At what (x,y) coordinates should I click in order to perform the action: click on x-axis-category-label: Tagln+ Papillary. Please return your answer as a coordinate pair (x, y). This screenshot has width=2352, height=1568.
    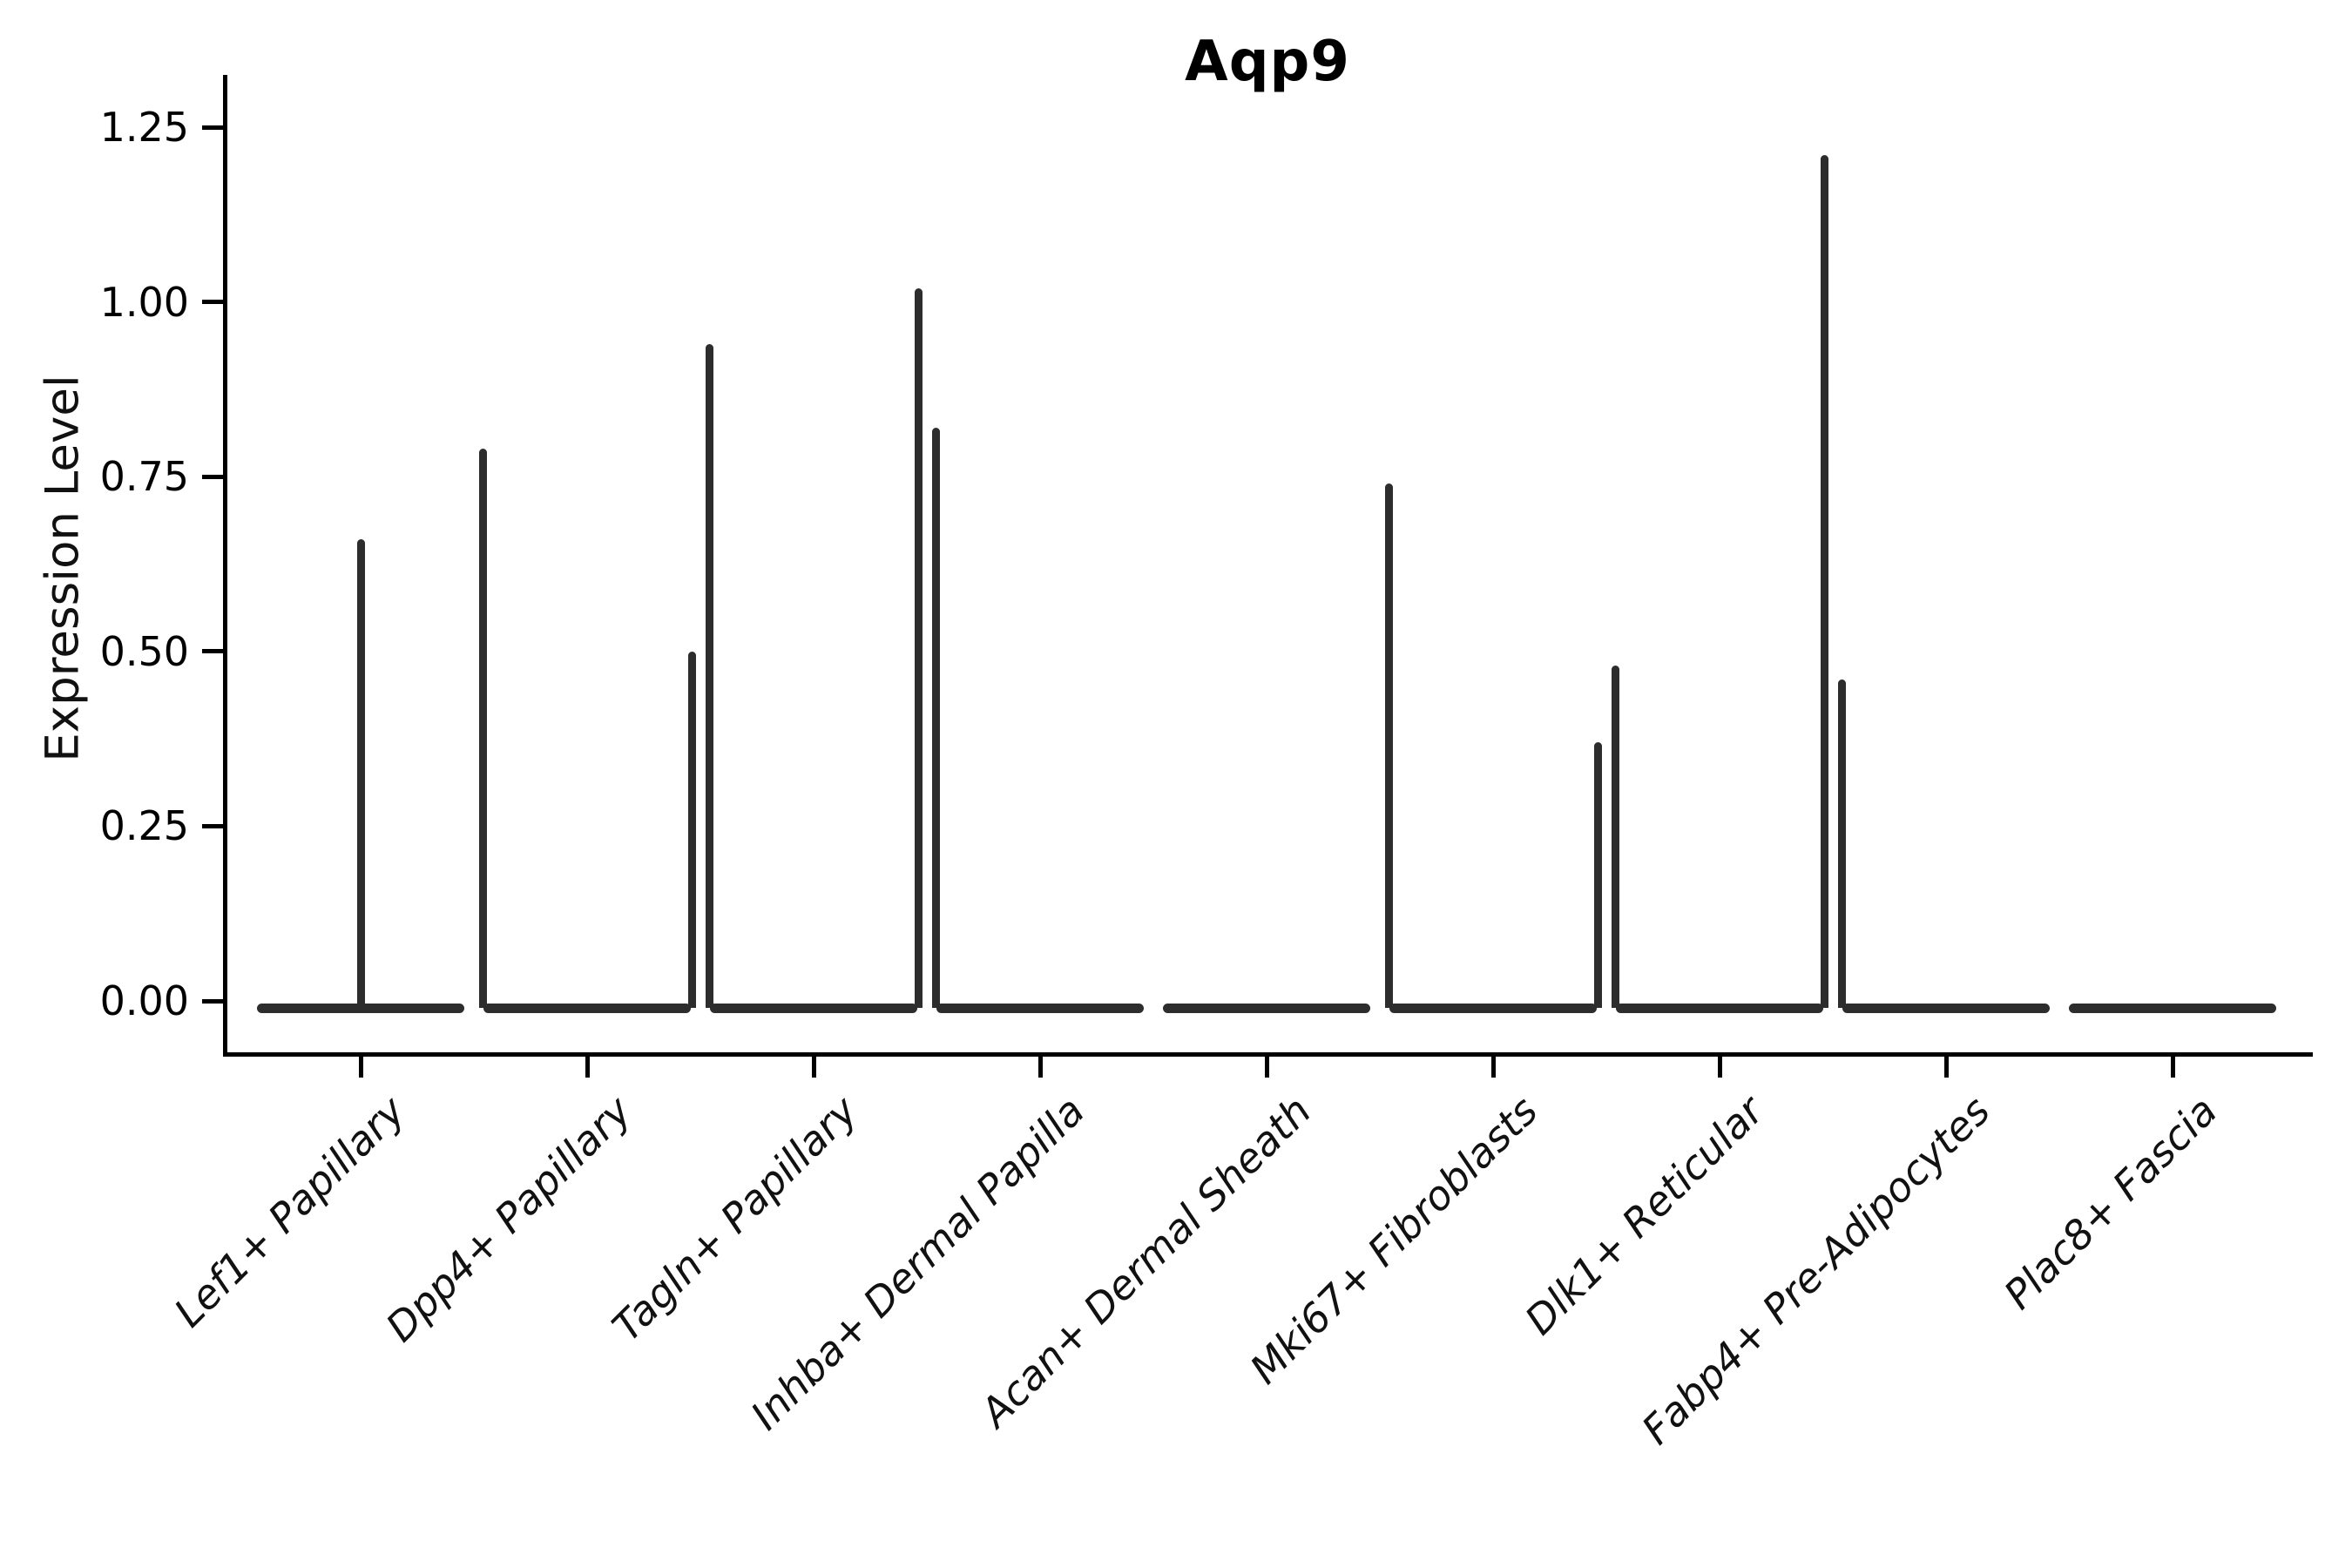
    Looking at the image, I should click on (736, 1218).